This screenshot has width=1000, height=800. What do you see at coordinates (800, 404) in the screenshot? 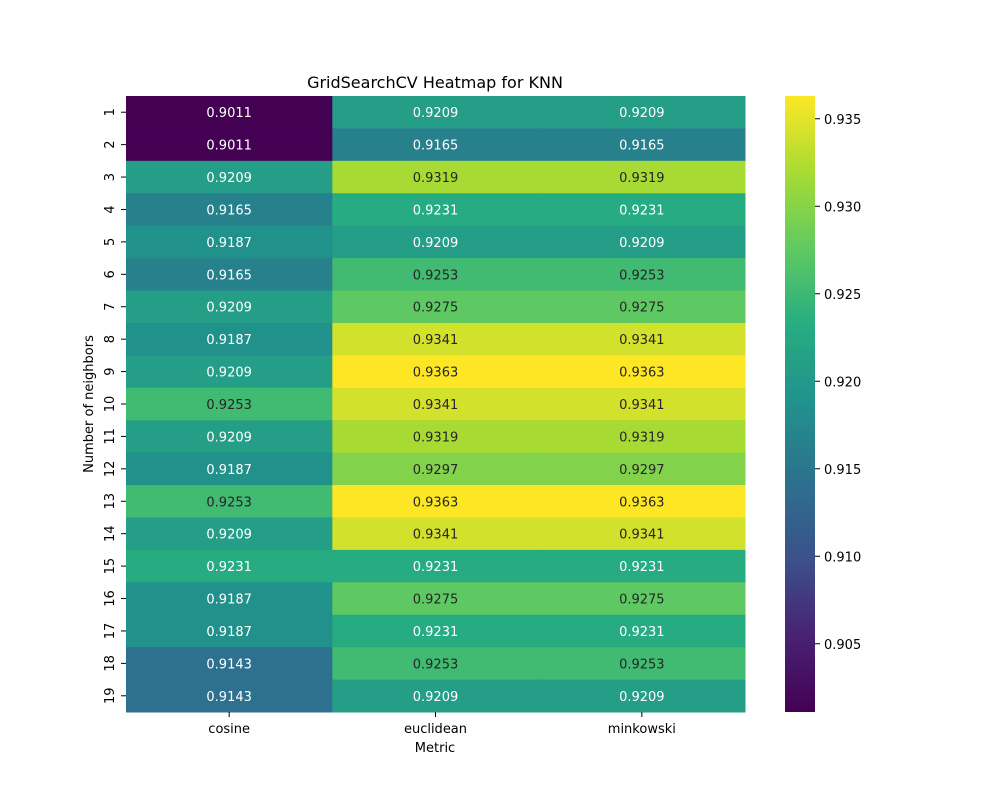
I see `colorbar-scale` at bounding box center [800, 404].